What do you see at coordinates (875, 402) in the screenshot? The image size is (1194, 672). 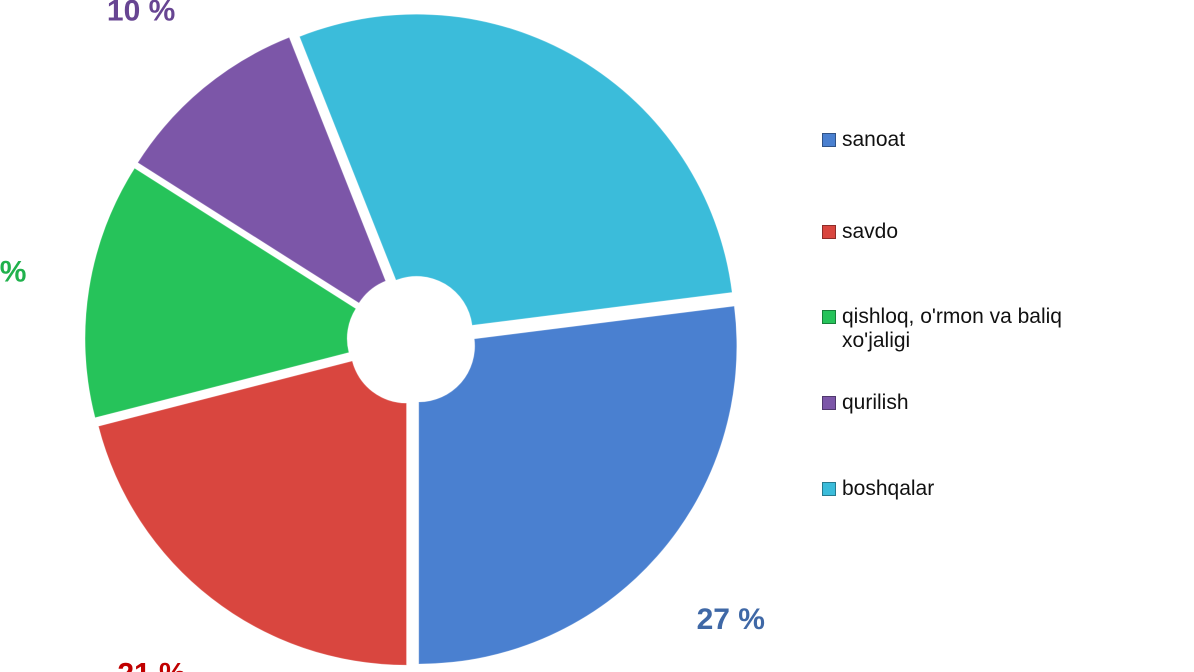 I see `legend-label: qurilish` at bounding box center [875, 402].